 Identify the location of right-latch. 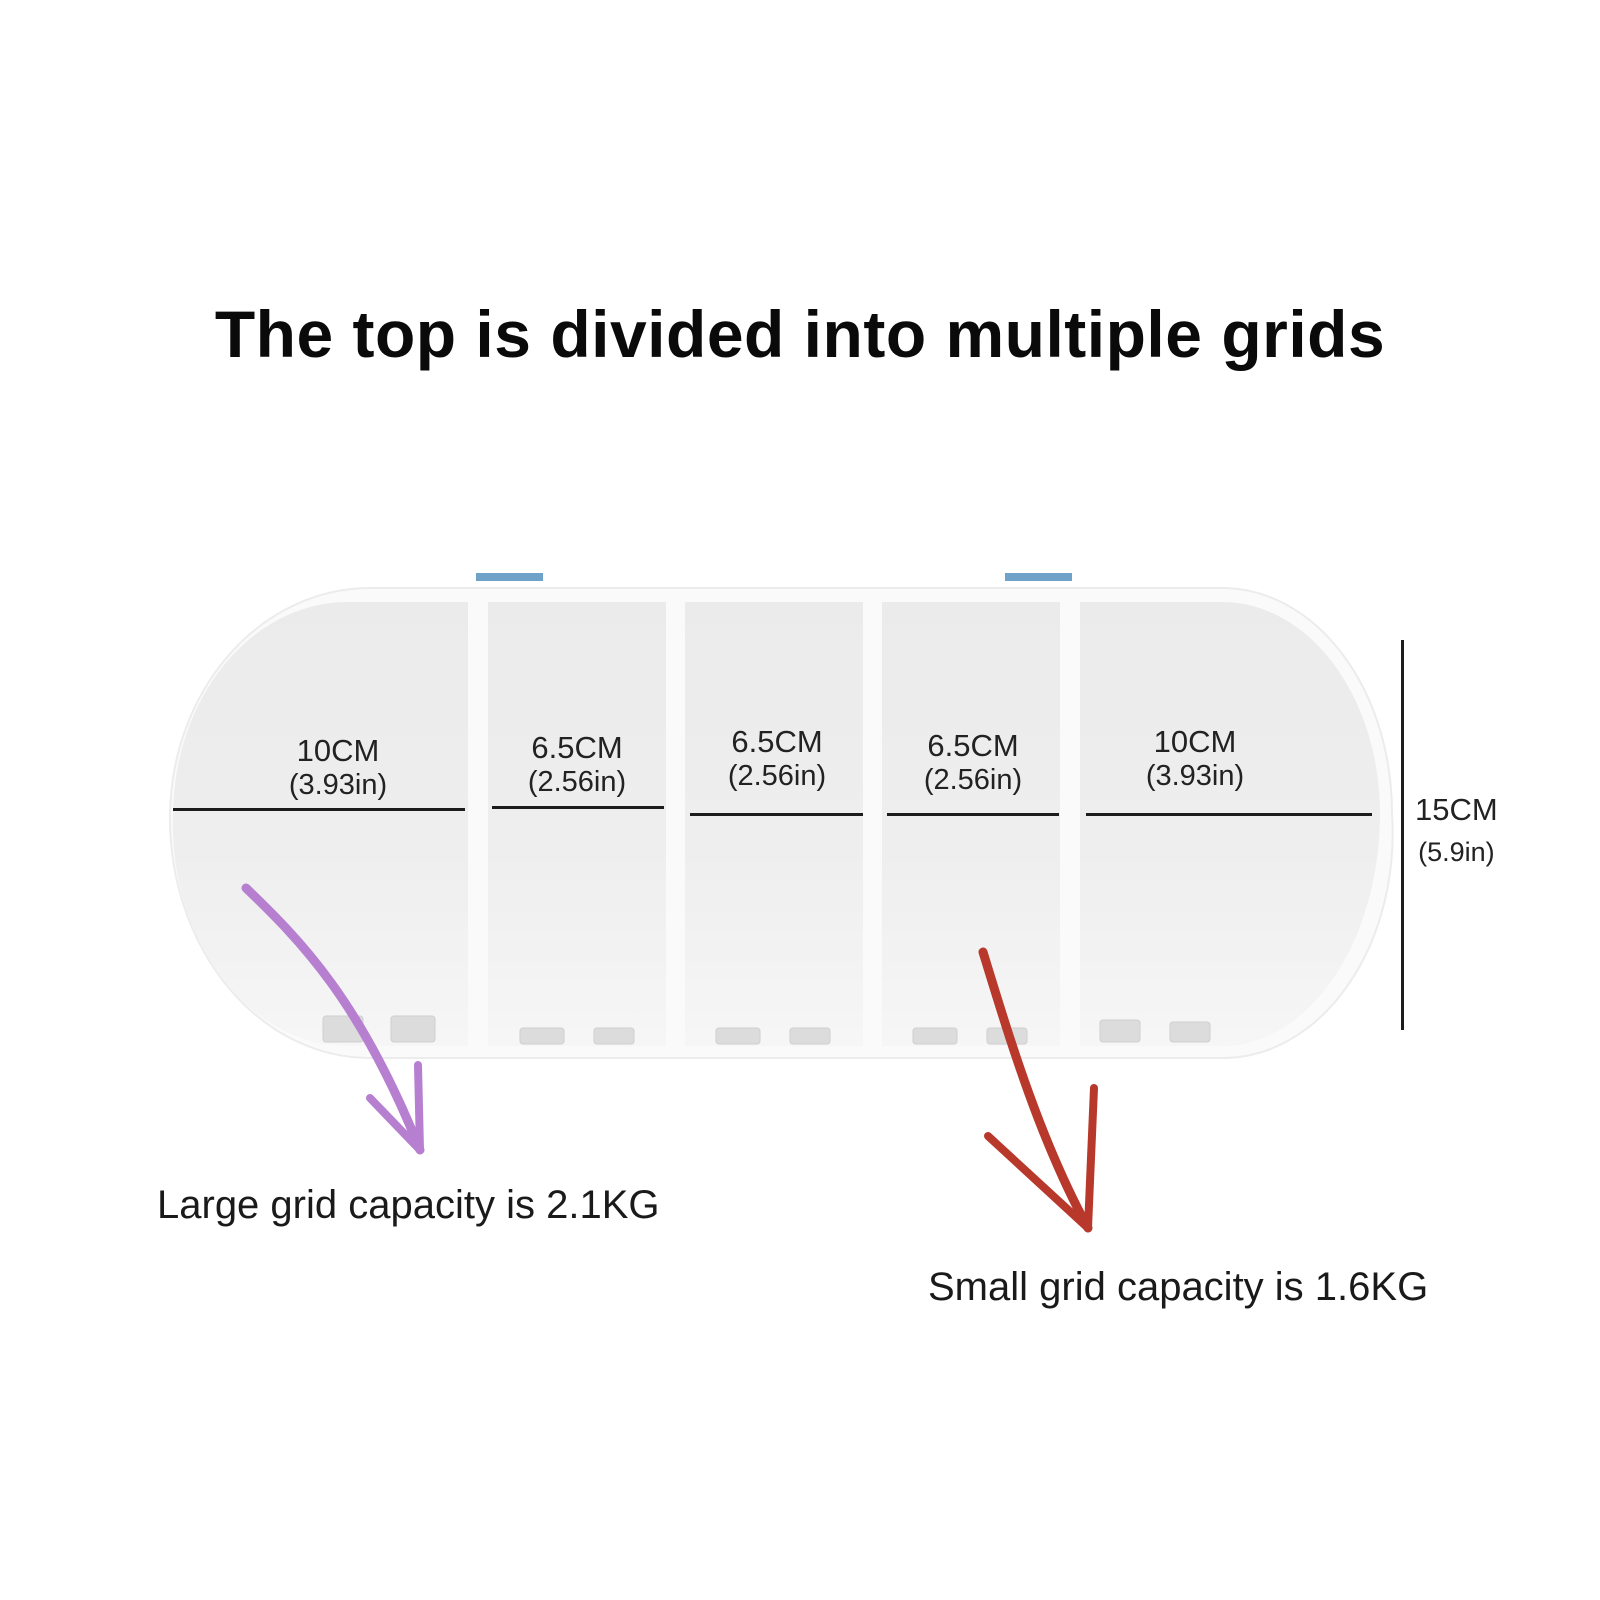
(1038, 577).